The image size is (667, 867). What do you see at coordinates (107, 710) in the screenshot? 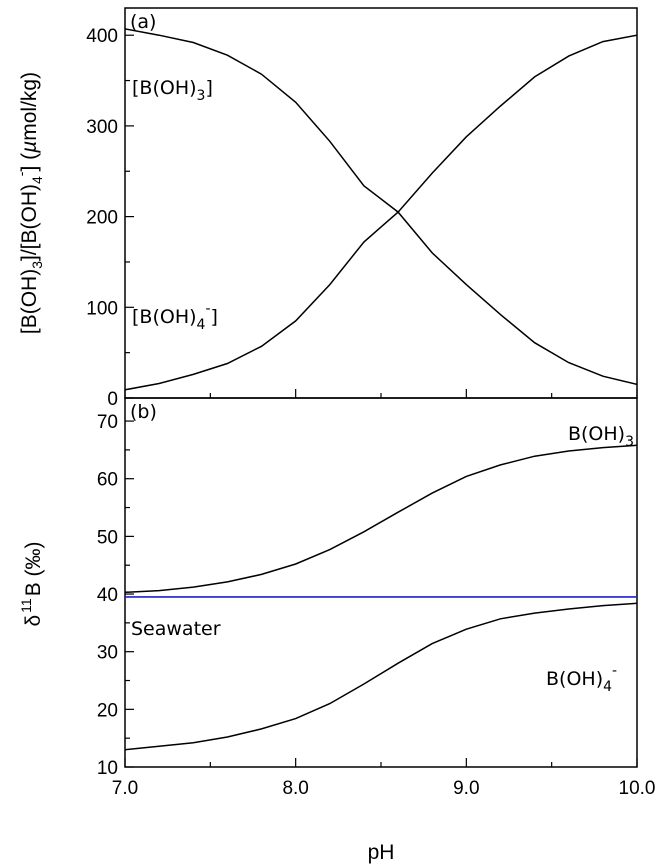
I see `y-tick-label-b: 20` at bounding box center [107, 710].